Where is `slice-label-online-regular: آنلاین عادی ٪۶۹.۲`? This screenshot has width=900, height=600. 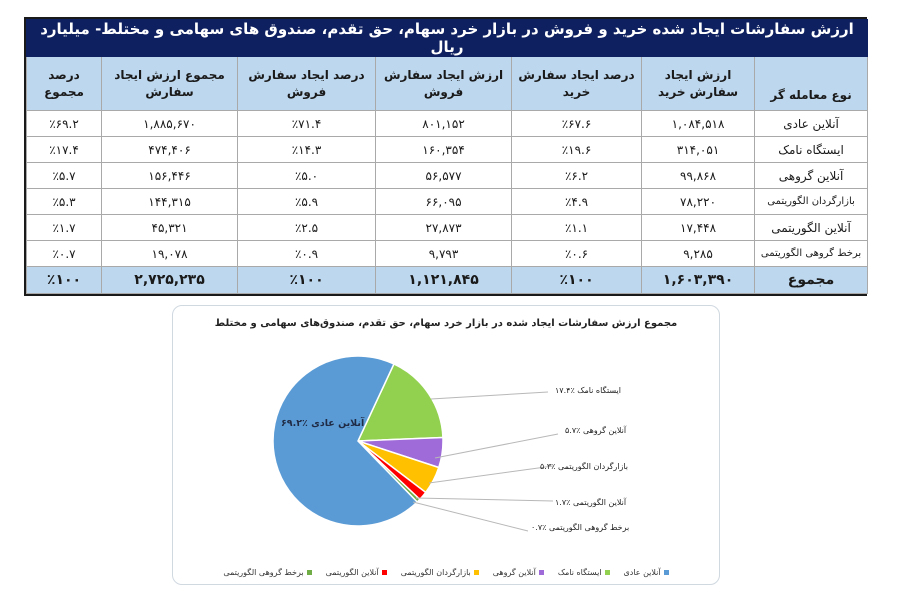
slice-label-online-regular: آنلاین عادی ٪۶۹.۲ is located at coordinates (323, 423).